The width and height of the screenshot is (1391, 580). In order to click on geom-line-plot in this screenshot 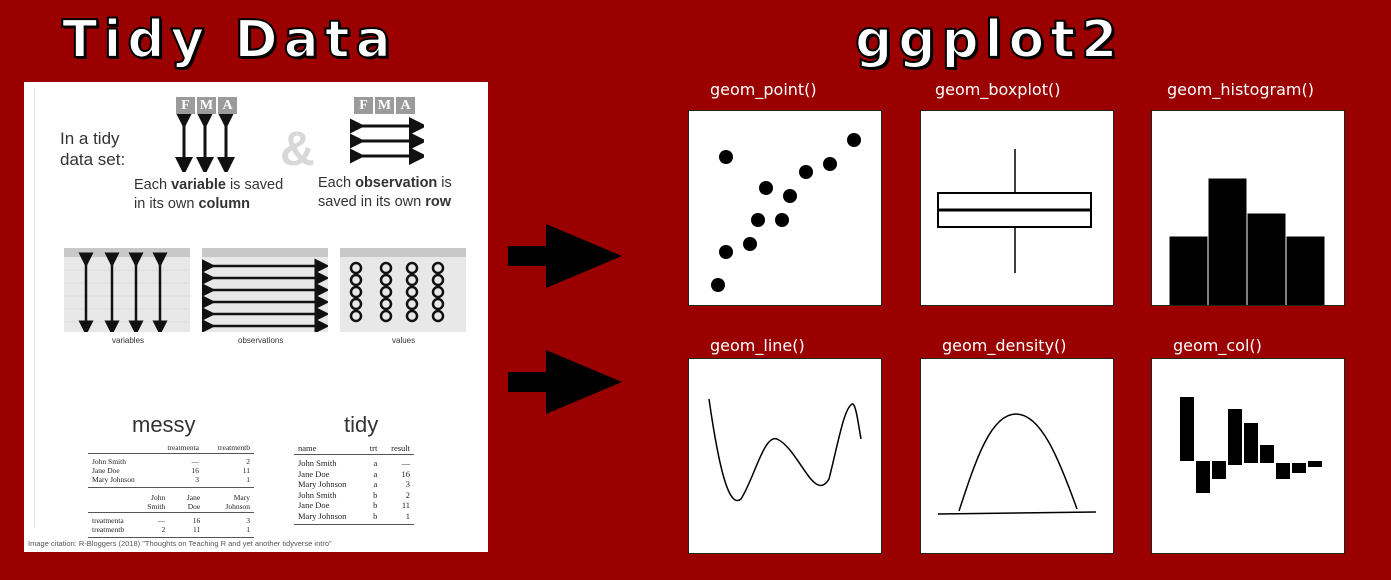, I will do `click(785, 456)`.